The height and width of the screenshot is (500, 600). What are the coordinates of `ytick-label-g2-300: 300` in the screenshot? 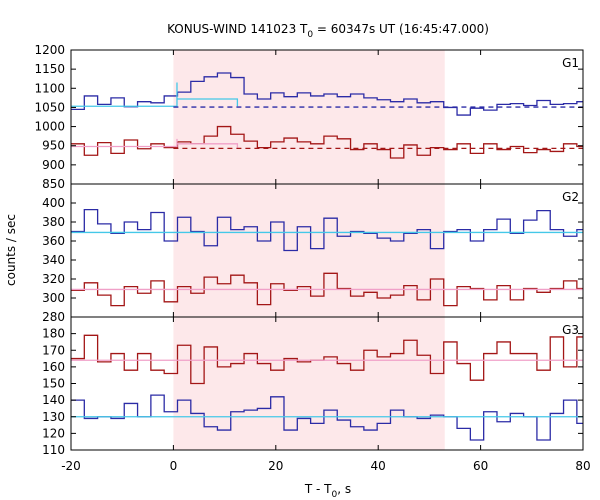 It's located at (53, 298).